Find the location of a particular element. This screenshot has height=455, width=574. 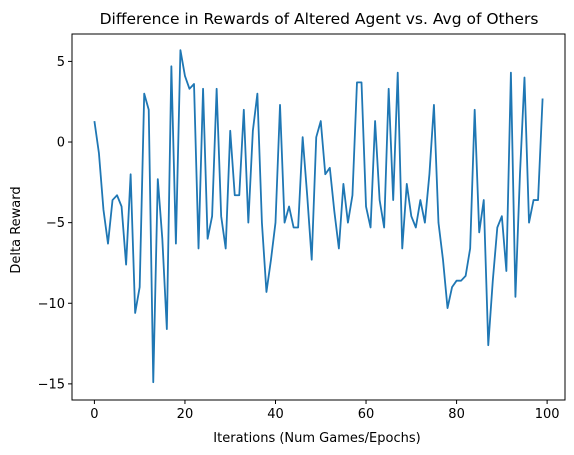

x-tick-label: 0 is located at coordinates (94, 414).